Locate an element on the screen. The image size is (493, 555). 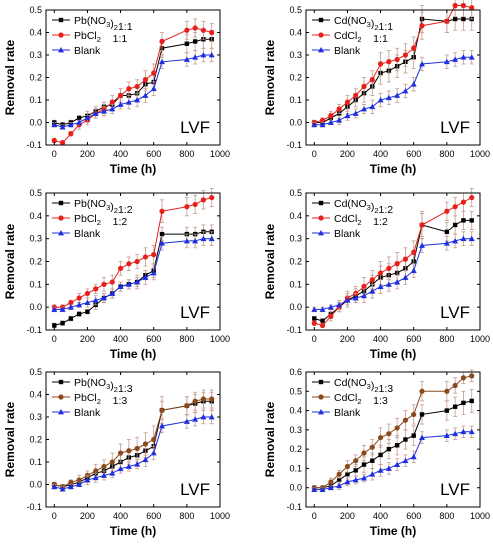
legend-text: ) is located at coordinates (373, 207).